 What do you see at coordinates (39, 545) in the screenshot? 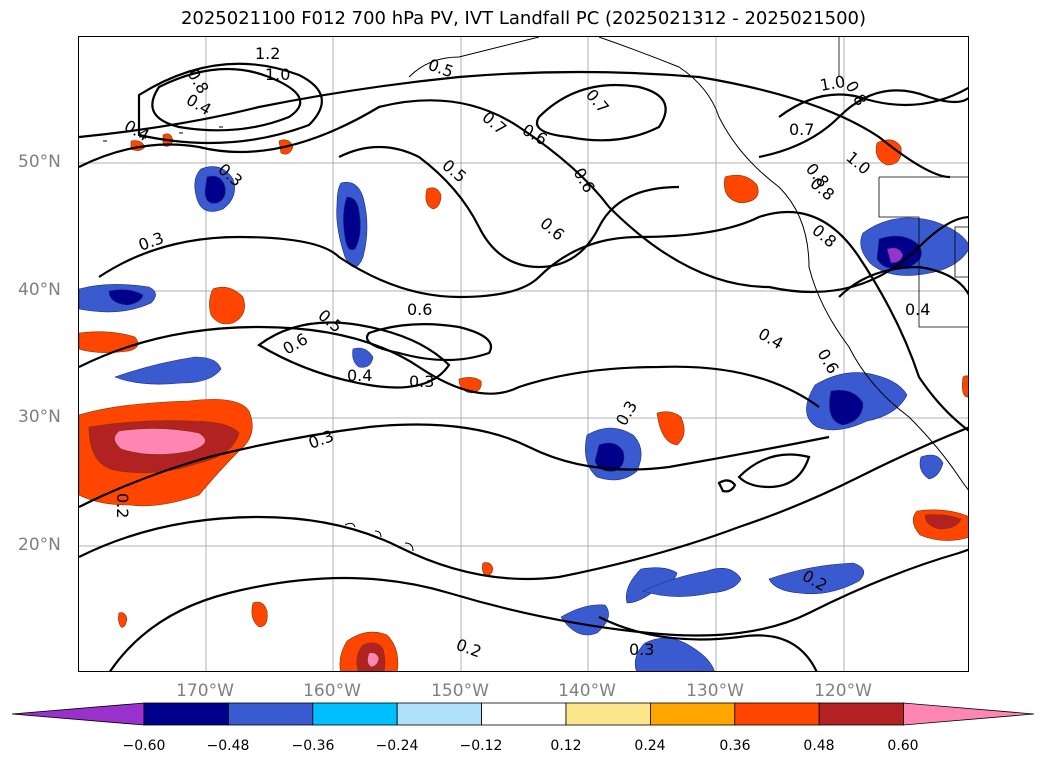
I see `lat-label-20n: 20°N` at bounding box center [39, 545].